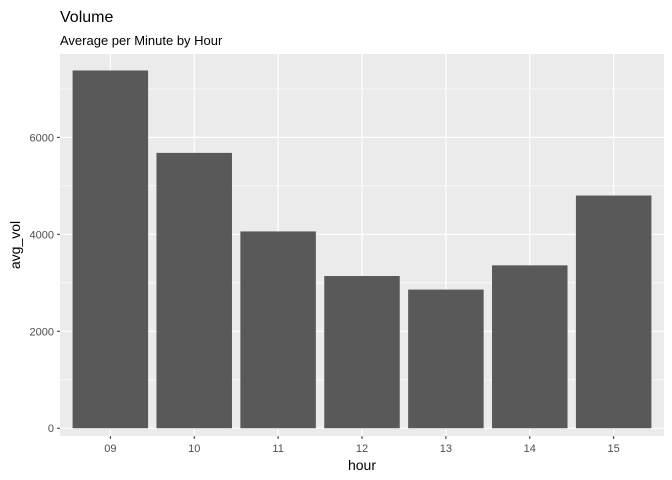 The image size is (672, 480). Describe the element at coordinates (86, 17) in the screenshot. I see `chart-title: Volume` at that location.